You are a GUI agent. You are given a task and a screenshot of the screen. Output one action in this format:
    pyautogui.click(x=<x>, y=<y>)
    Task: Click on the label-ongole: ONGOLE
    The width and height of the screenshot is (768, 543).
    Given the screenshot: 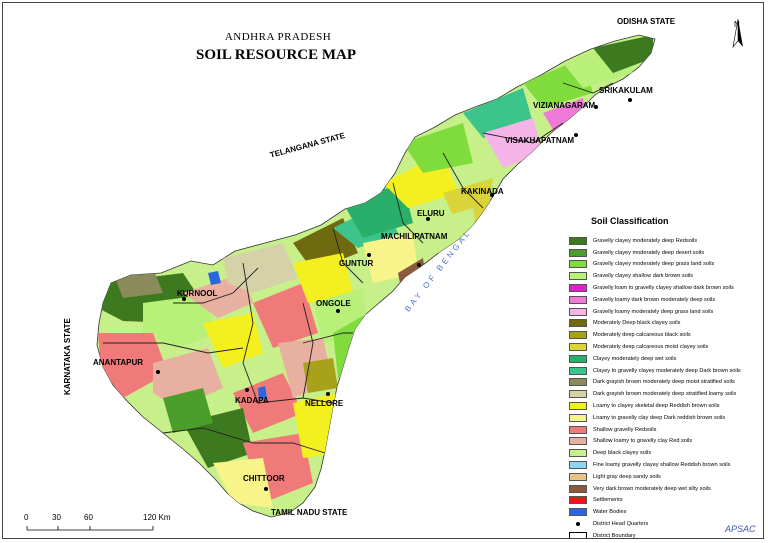 What is the action you would take?
    pyautogui.click(x=333, y=303)
    